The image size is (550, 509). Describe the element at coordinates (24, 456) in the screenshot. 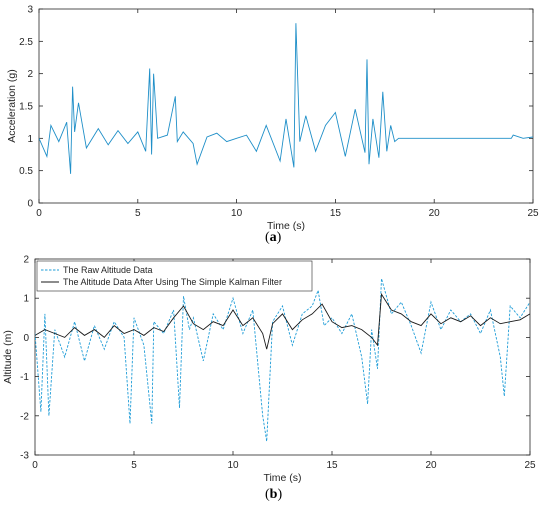

I see `y-tick-label: -3` at that location.